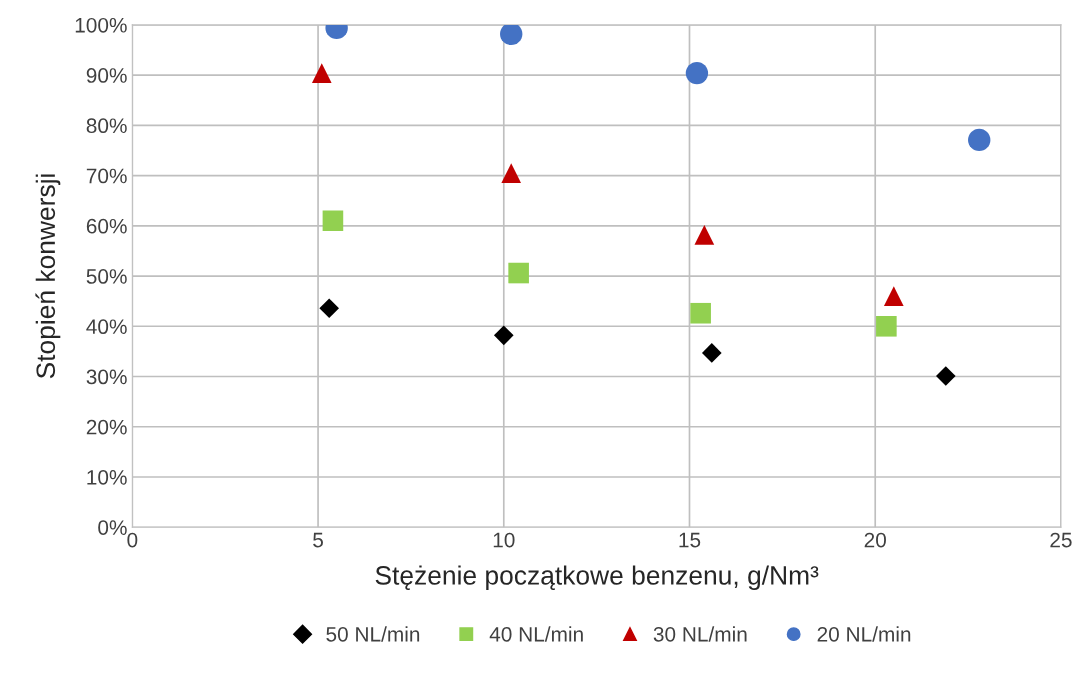  I want to click on x-tick-label: 10, so click(504, 540).